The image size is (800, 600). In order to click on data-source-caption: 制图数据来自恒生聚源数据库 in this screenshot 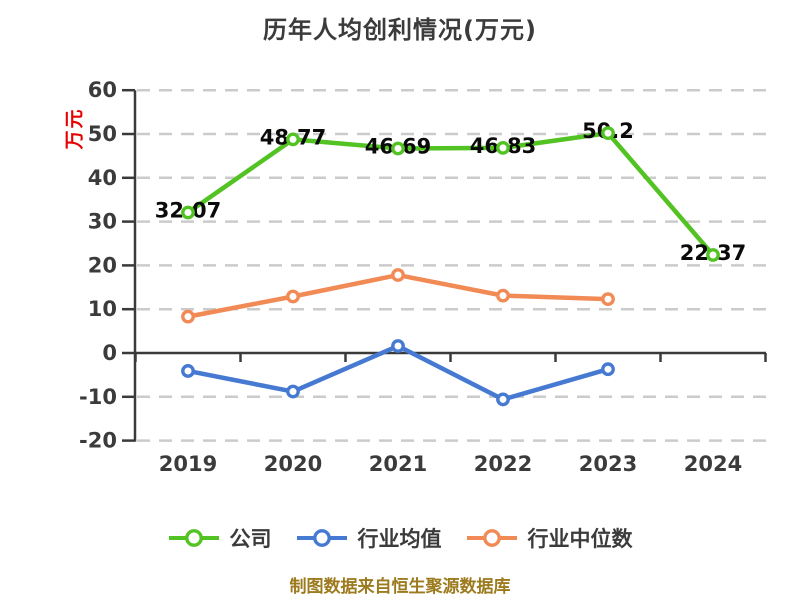, I will do `click(400, 587)`.